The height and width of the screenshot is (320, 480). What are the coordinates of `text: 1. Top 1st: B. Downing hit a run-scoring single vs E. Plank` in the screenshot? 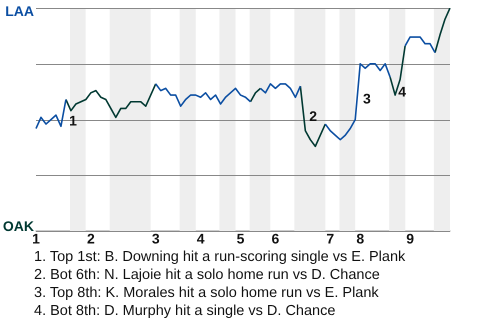 It's located at (220, 257).